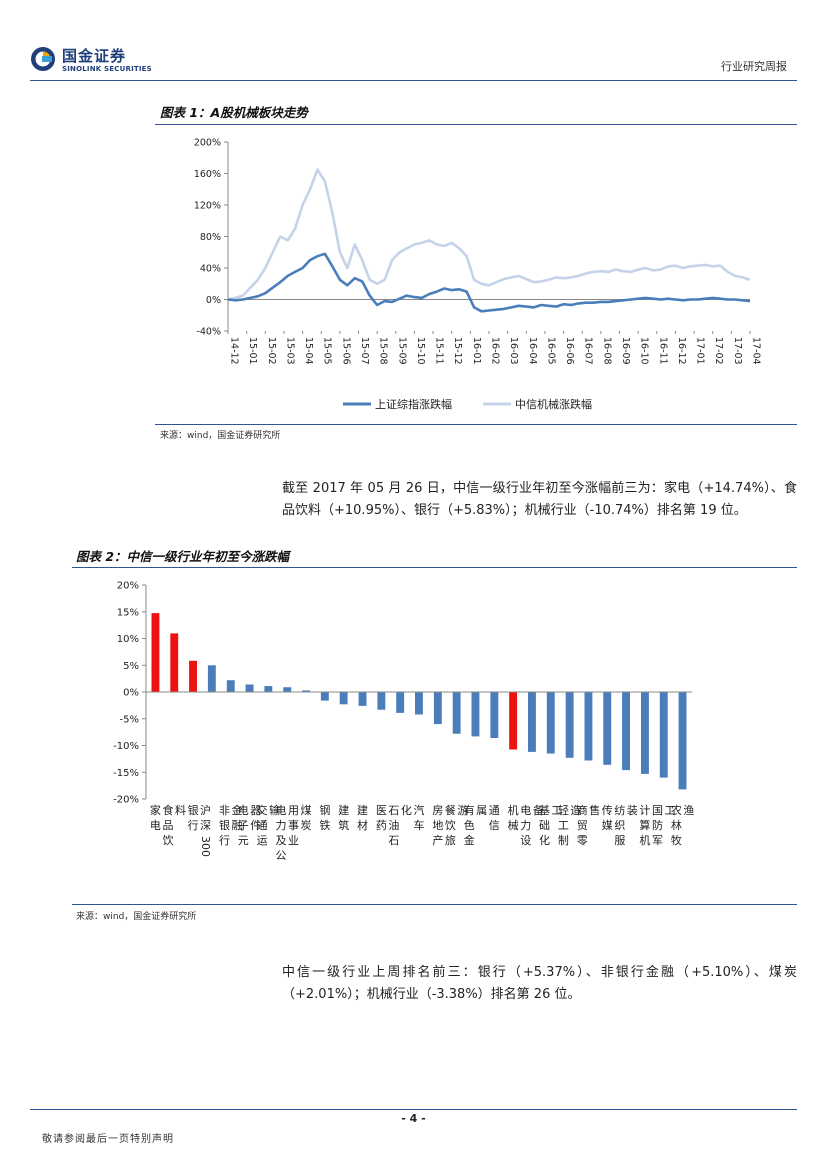 The width and height of the screenshot is (827, 1170). What do you see at coordinates (224, 810) in the screenshot?
I see `svg-text: 非` at bounding box center [224, 810].